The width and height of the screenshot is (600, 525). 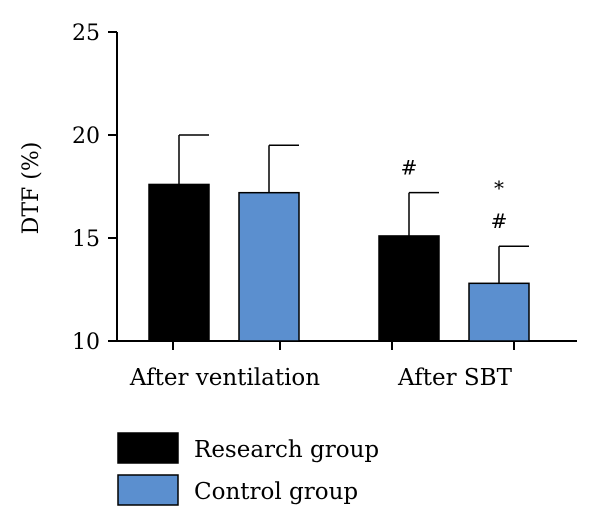 What do you see at coordinates (86, 239) in the screenshot?
I see `y-tick-label: 15` at bounding box center [86, 239].